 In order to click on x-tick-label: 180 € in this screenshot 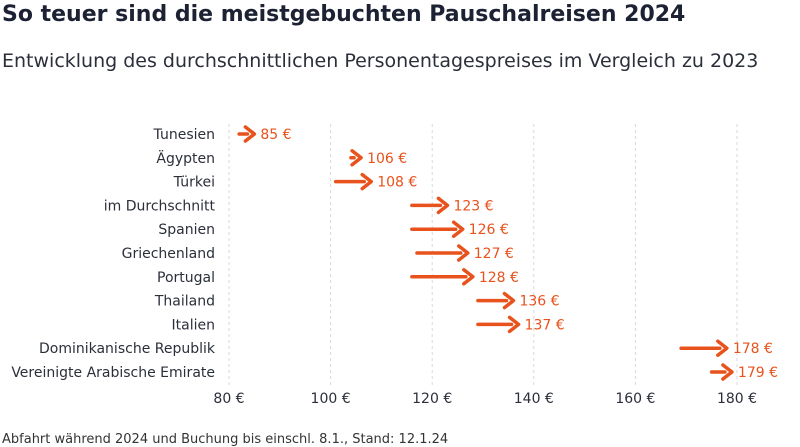, I will do `click(737, 399)`.